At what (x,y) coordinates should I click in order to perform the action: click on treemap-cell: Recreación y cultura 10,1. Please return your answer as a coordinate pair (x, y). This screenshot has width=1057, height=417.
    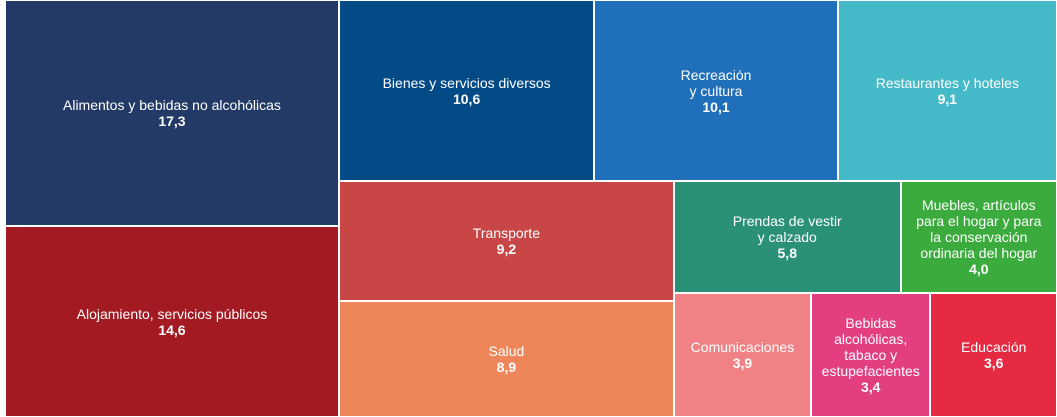
    Looking at the image, I should click on (716, 91).